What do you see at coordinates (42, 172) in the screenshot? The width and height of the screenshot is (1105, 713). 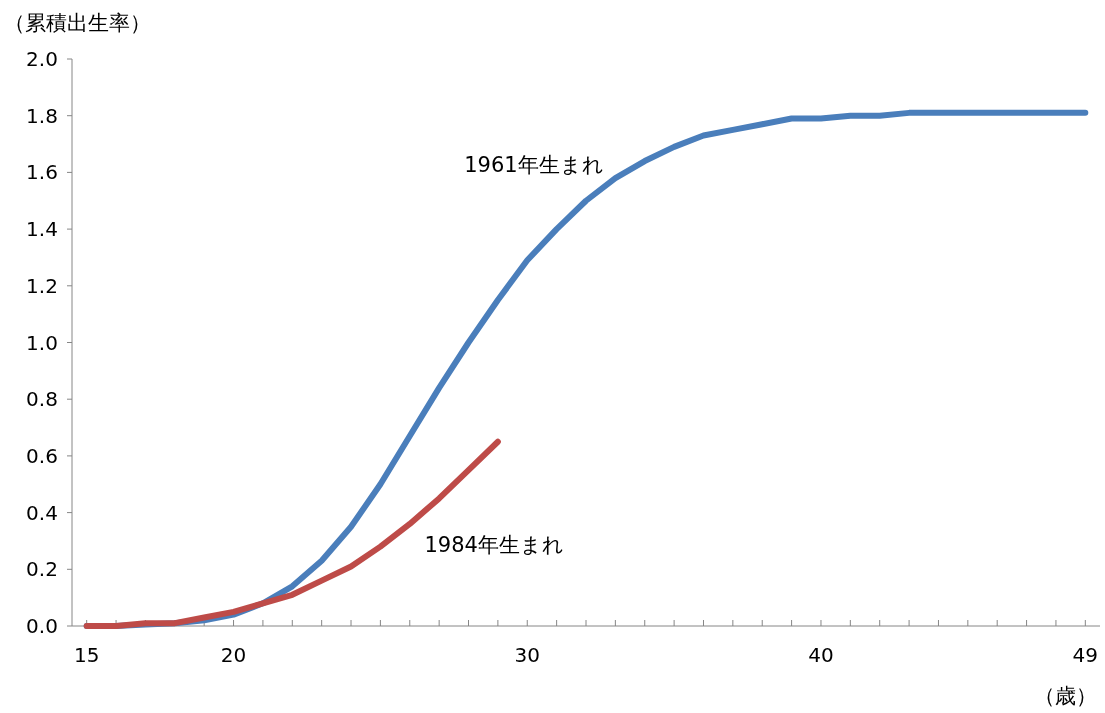 I see `y-tick-label: 1.6` at bounding box center [42, 172].